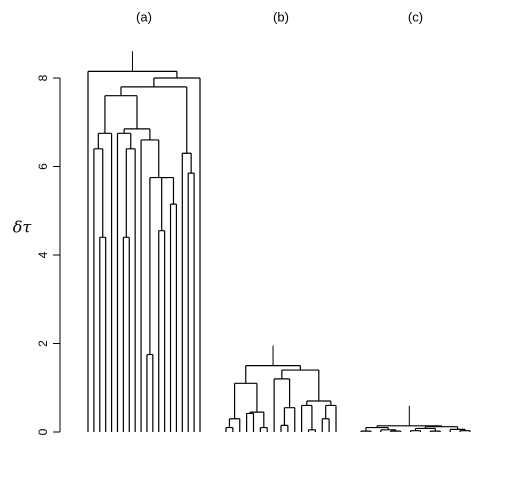 This screenshot has height=486, width=515. Describe the element at coordinates (415, 16) in the screenshot. I see `panel-title: (c)` at that location.